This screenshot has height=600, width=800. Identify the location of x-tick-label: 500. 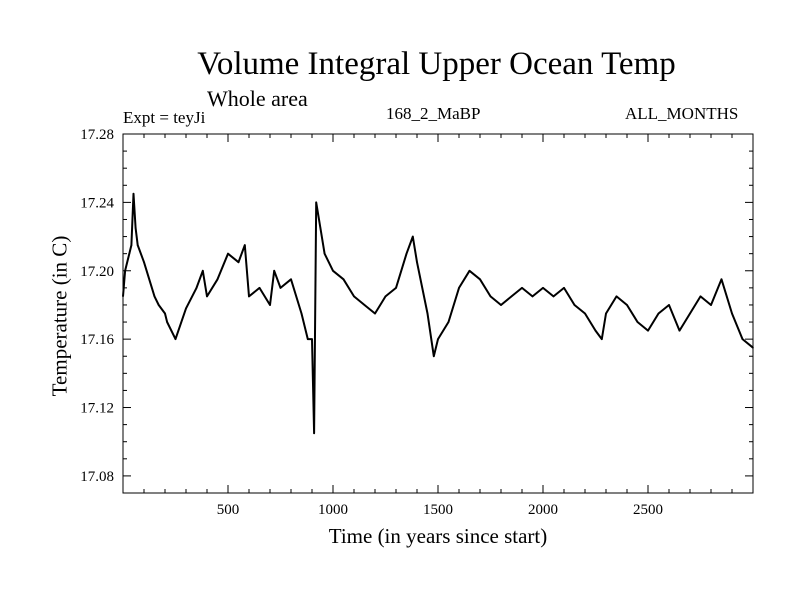
(228, 510).